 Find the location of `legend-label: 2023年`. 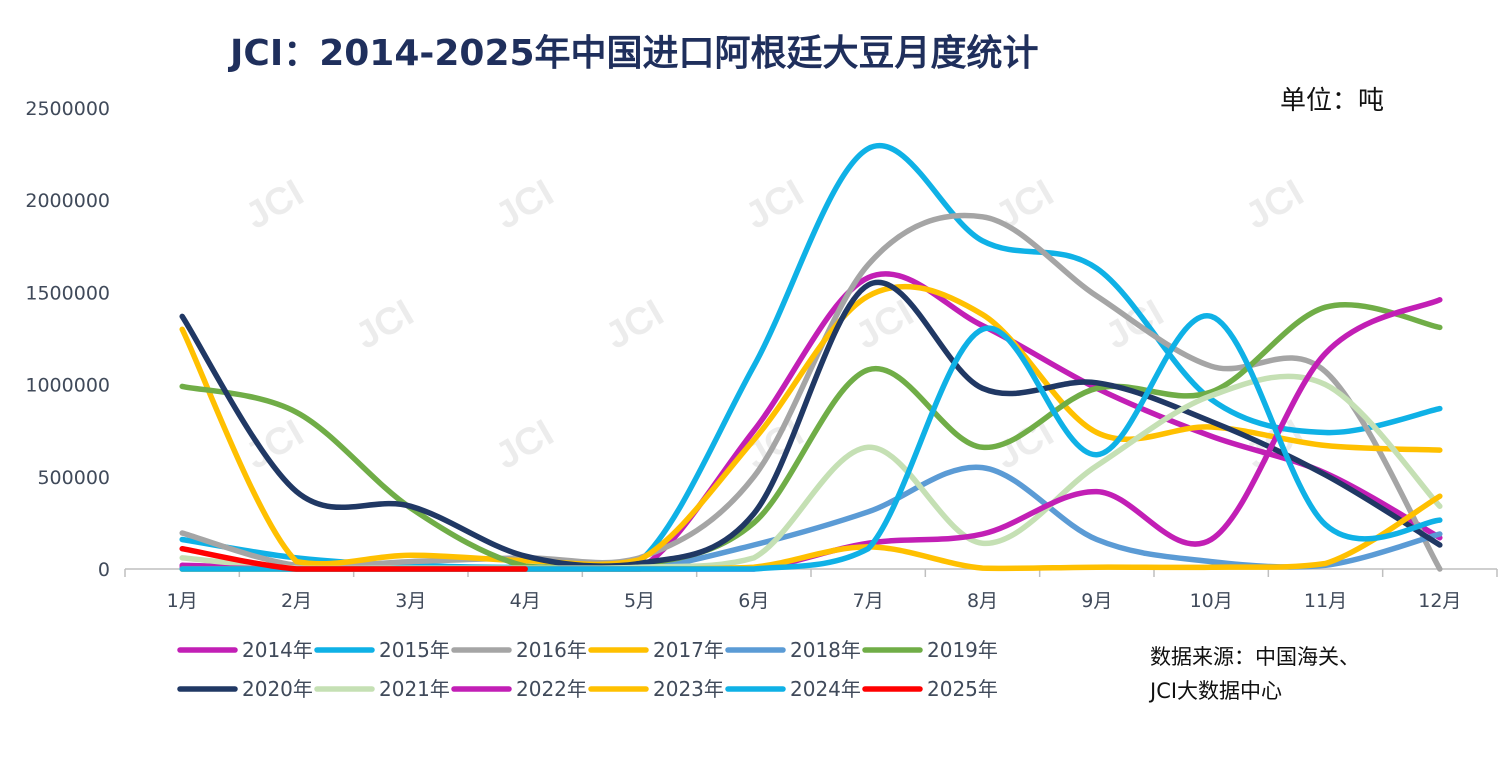

legend-label: 2023年 is located at coordinates (688, 689).